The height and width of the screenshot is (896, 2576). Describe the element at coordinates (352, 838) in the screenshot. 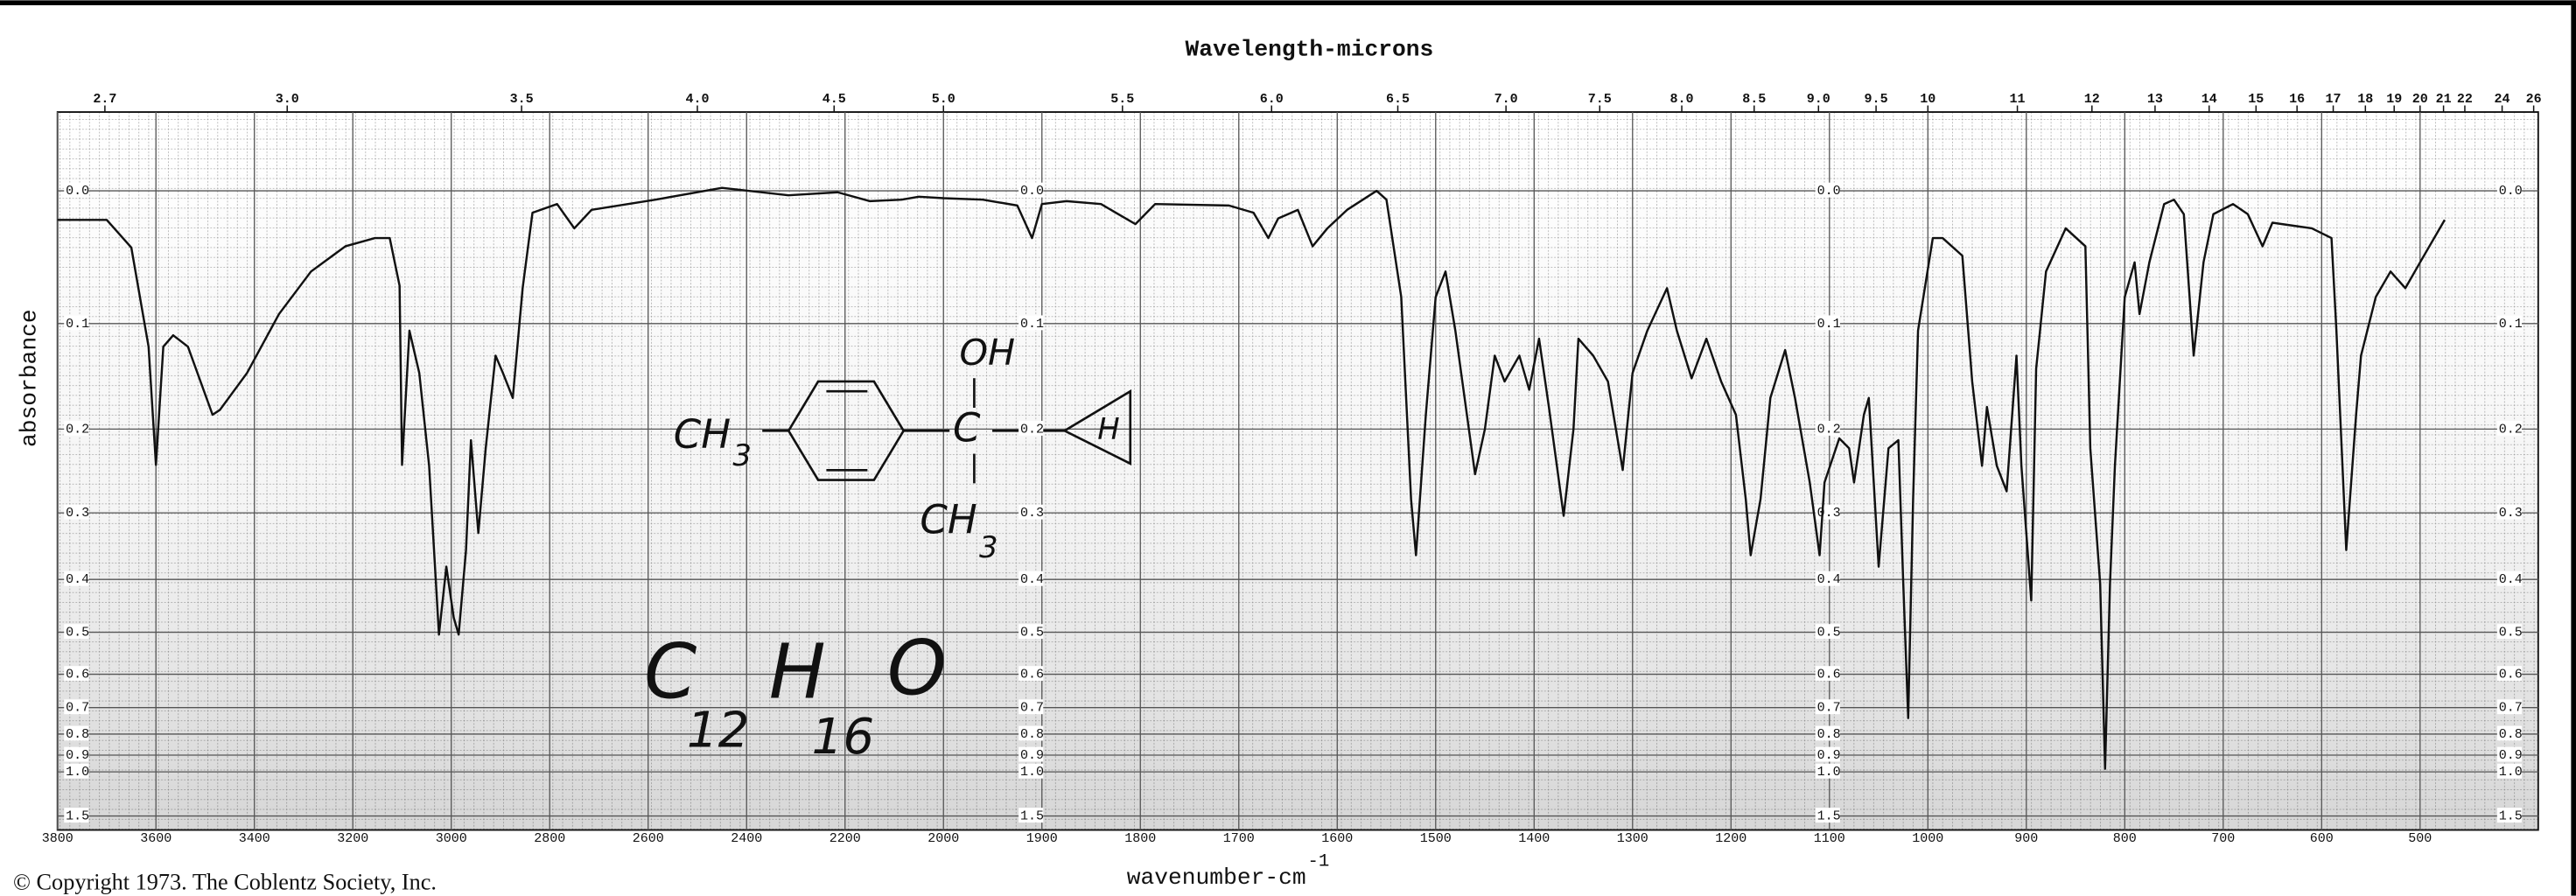

I see `x-tick-label: 3200` at that location.